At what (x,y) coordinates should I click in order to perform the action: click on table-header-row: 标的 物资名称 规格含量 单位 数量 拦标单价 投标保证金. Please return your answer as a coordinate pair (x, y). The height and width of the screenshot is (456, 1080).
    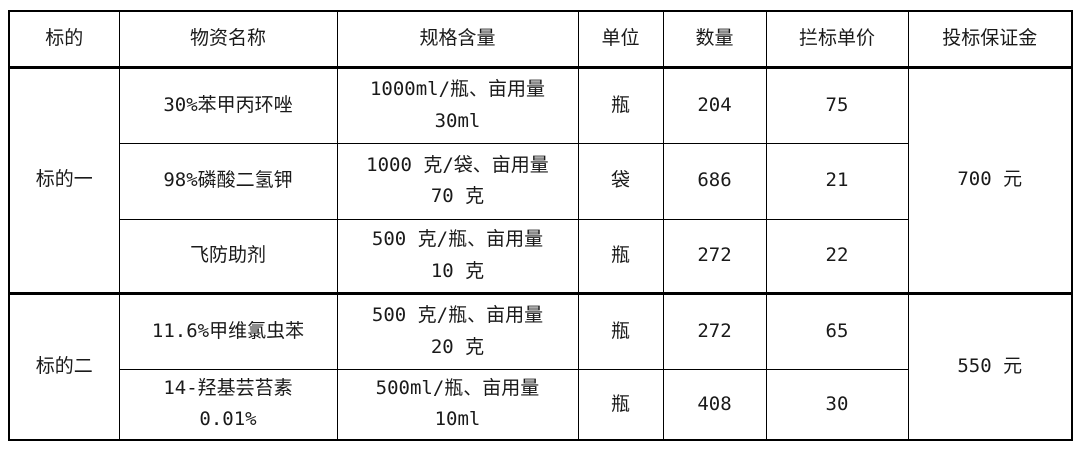
    Looking at the image, I should click on (540, 39).